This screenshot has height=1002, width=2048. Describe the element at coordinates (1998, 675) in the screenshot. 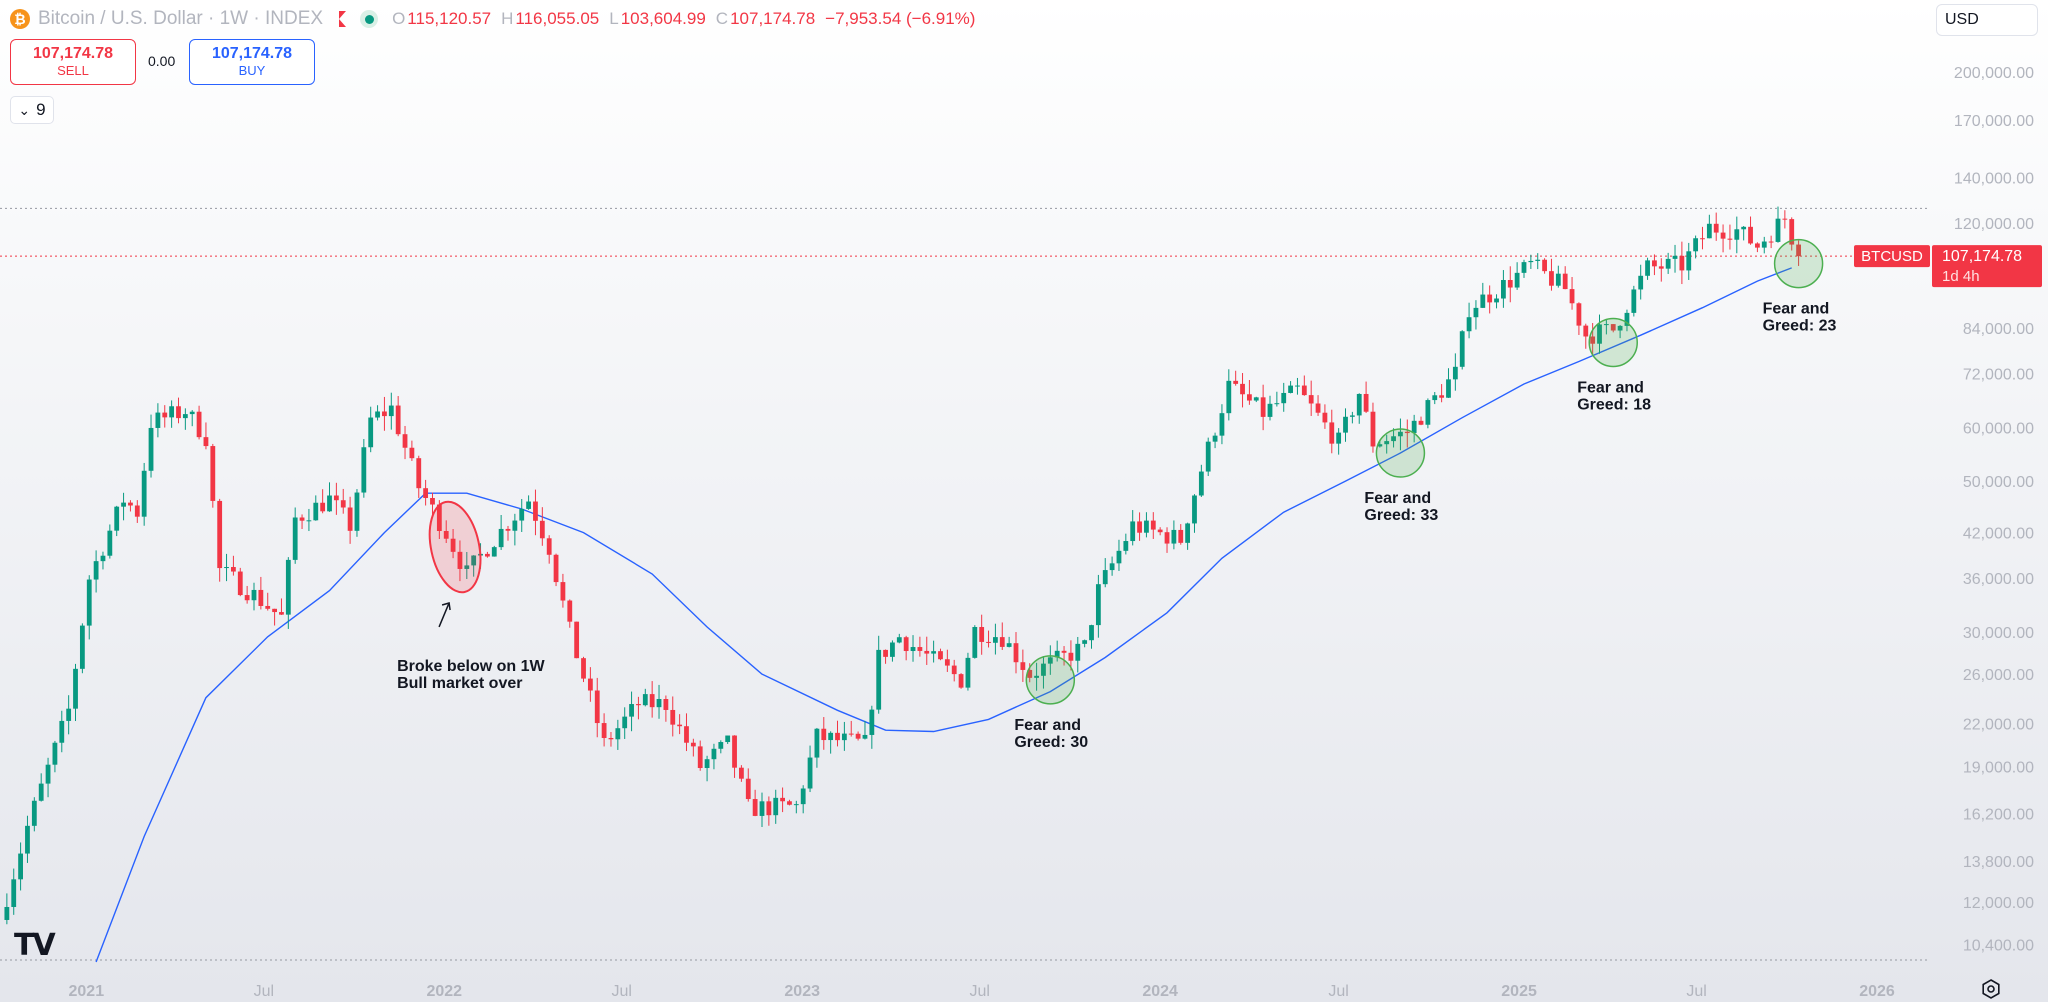

I see `y-tick-label: 26,000.00` at that location.